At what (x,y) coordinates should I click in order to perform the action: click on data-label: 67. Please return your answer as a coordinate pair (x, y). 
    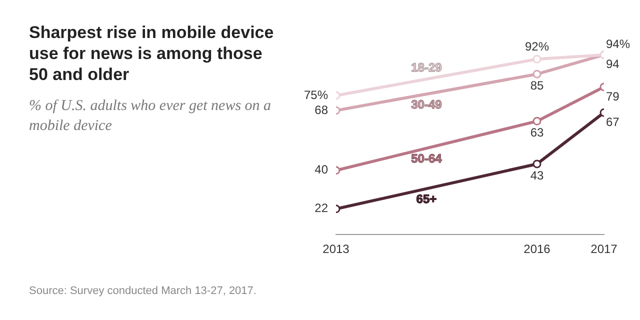
    Looking at the image, I should click on (613, 121).